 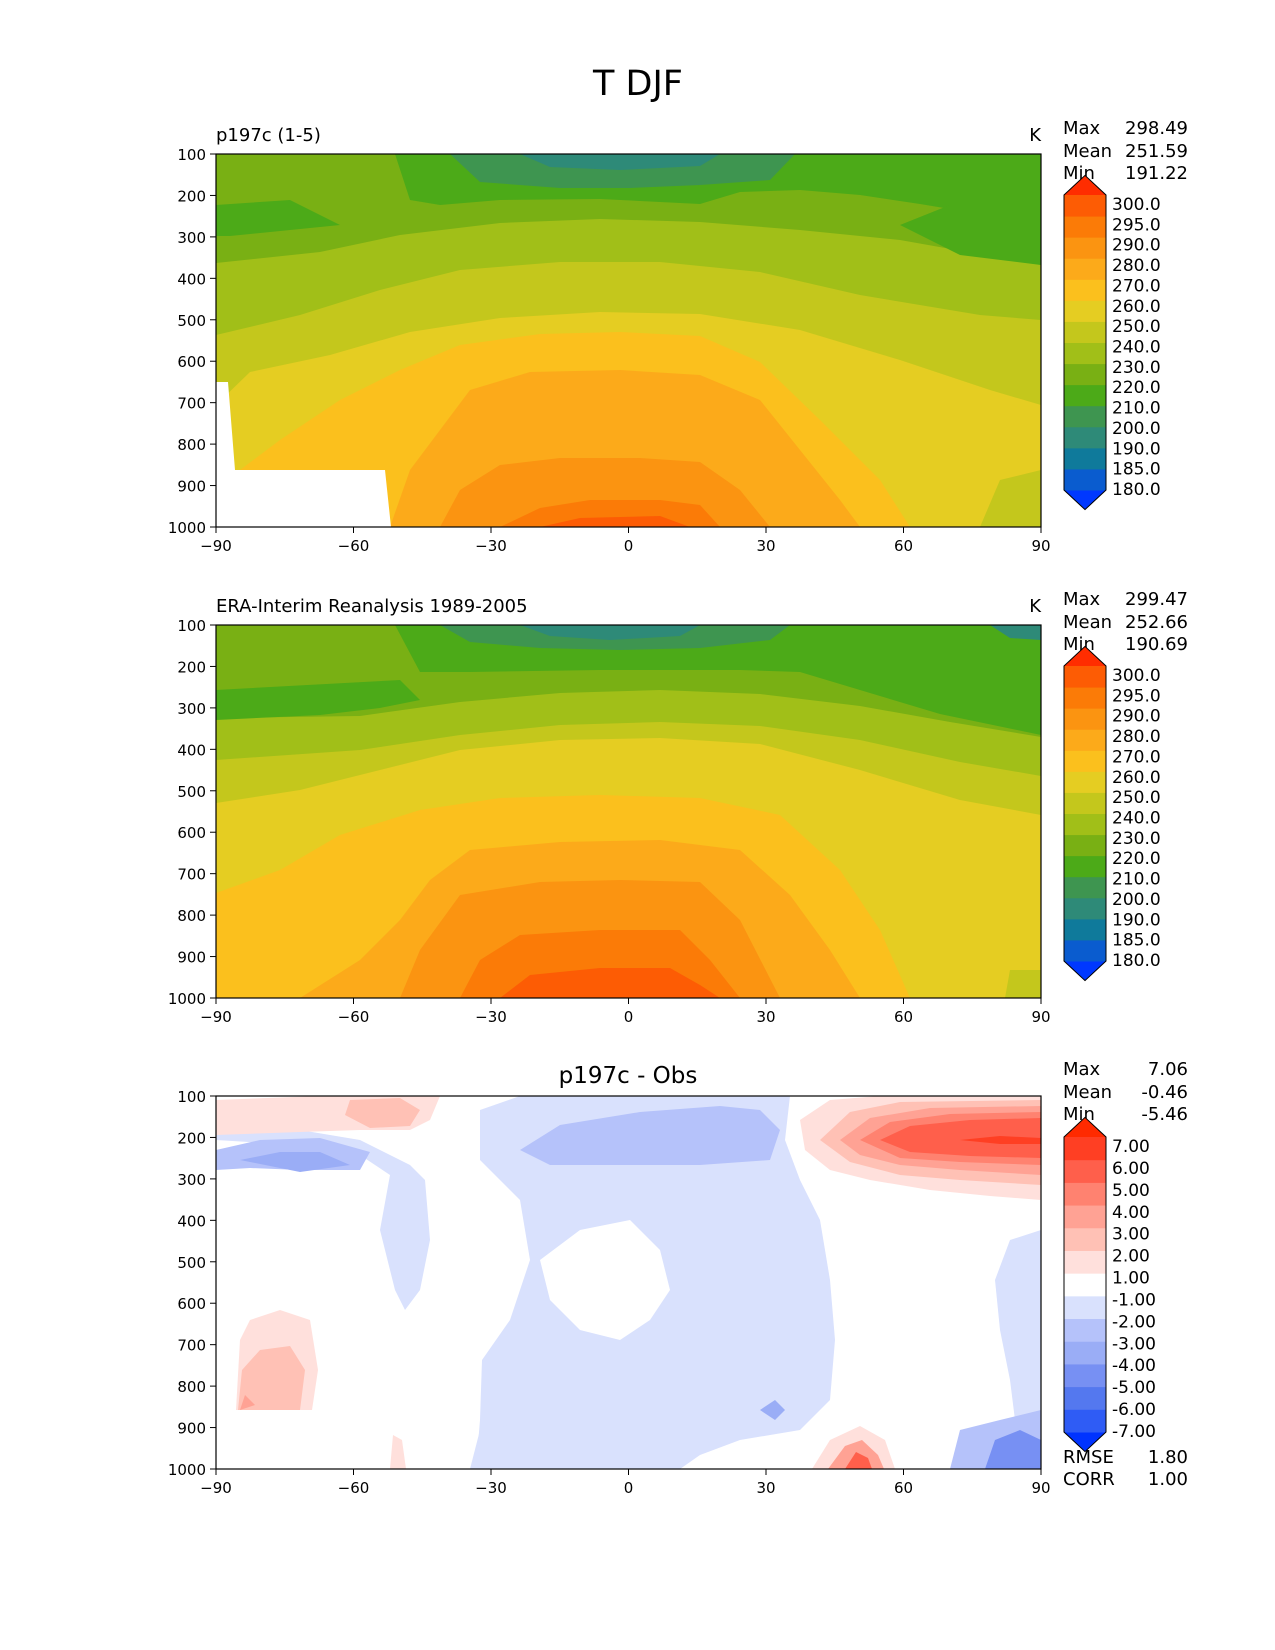 I want to click on colorbar-label: 7.00, so click(x=1131, y=1147).